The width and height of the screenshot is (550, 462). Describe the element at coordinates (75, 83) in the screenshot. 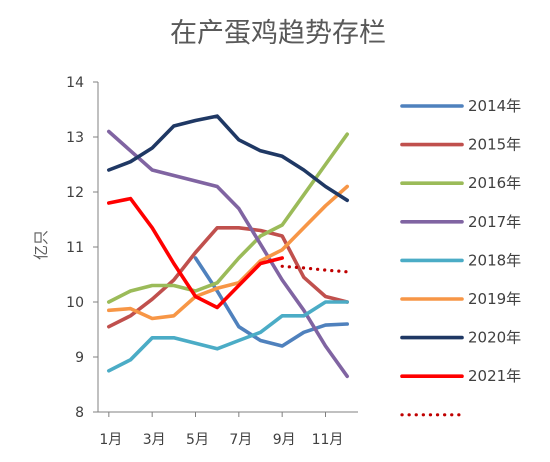

I see `y-tick-label: 14` at that location.